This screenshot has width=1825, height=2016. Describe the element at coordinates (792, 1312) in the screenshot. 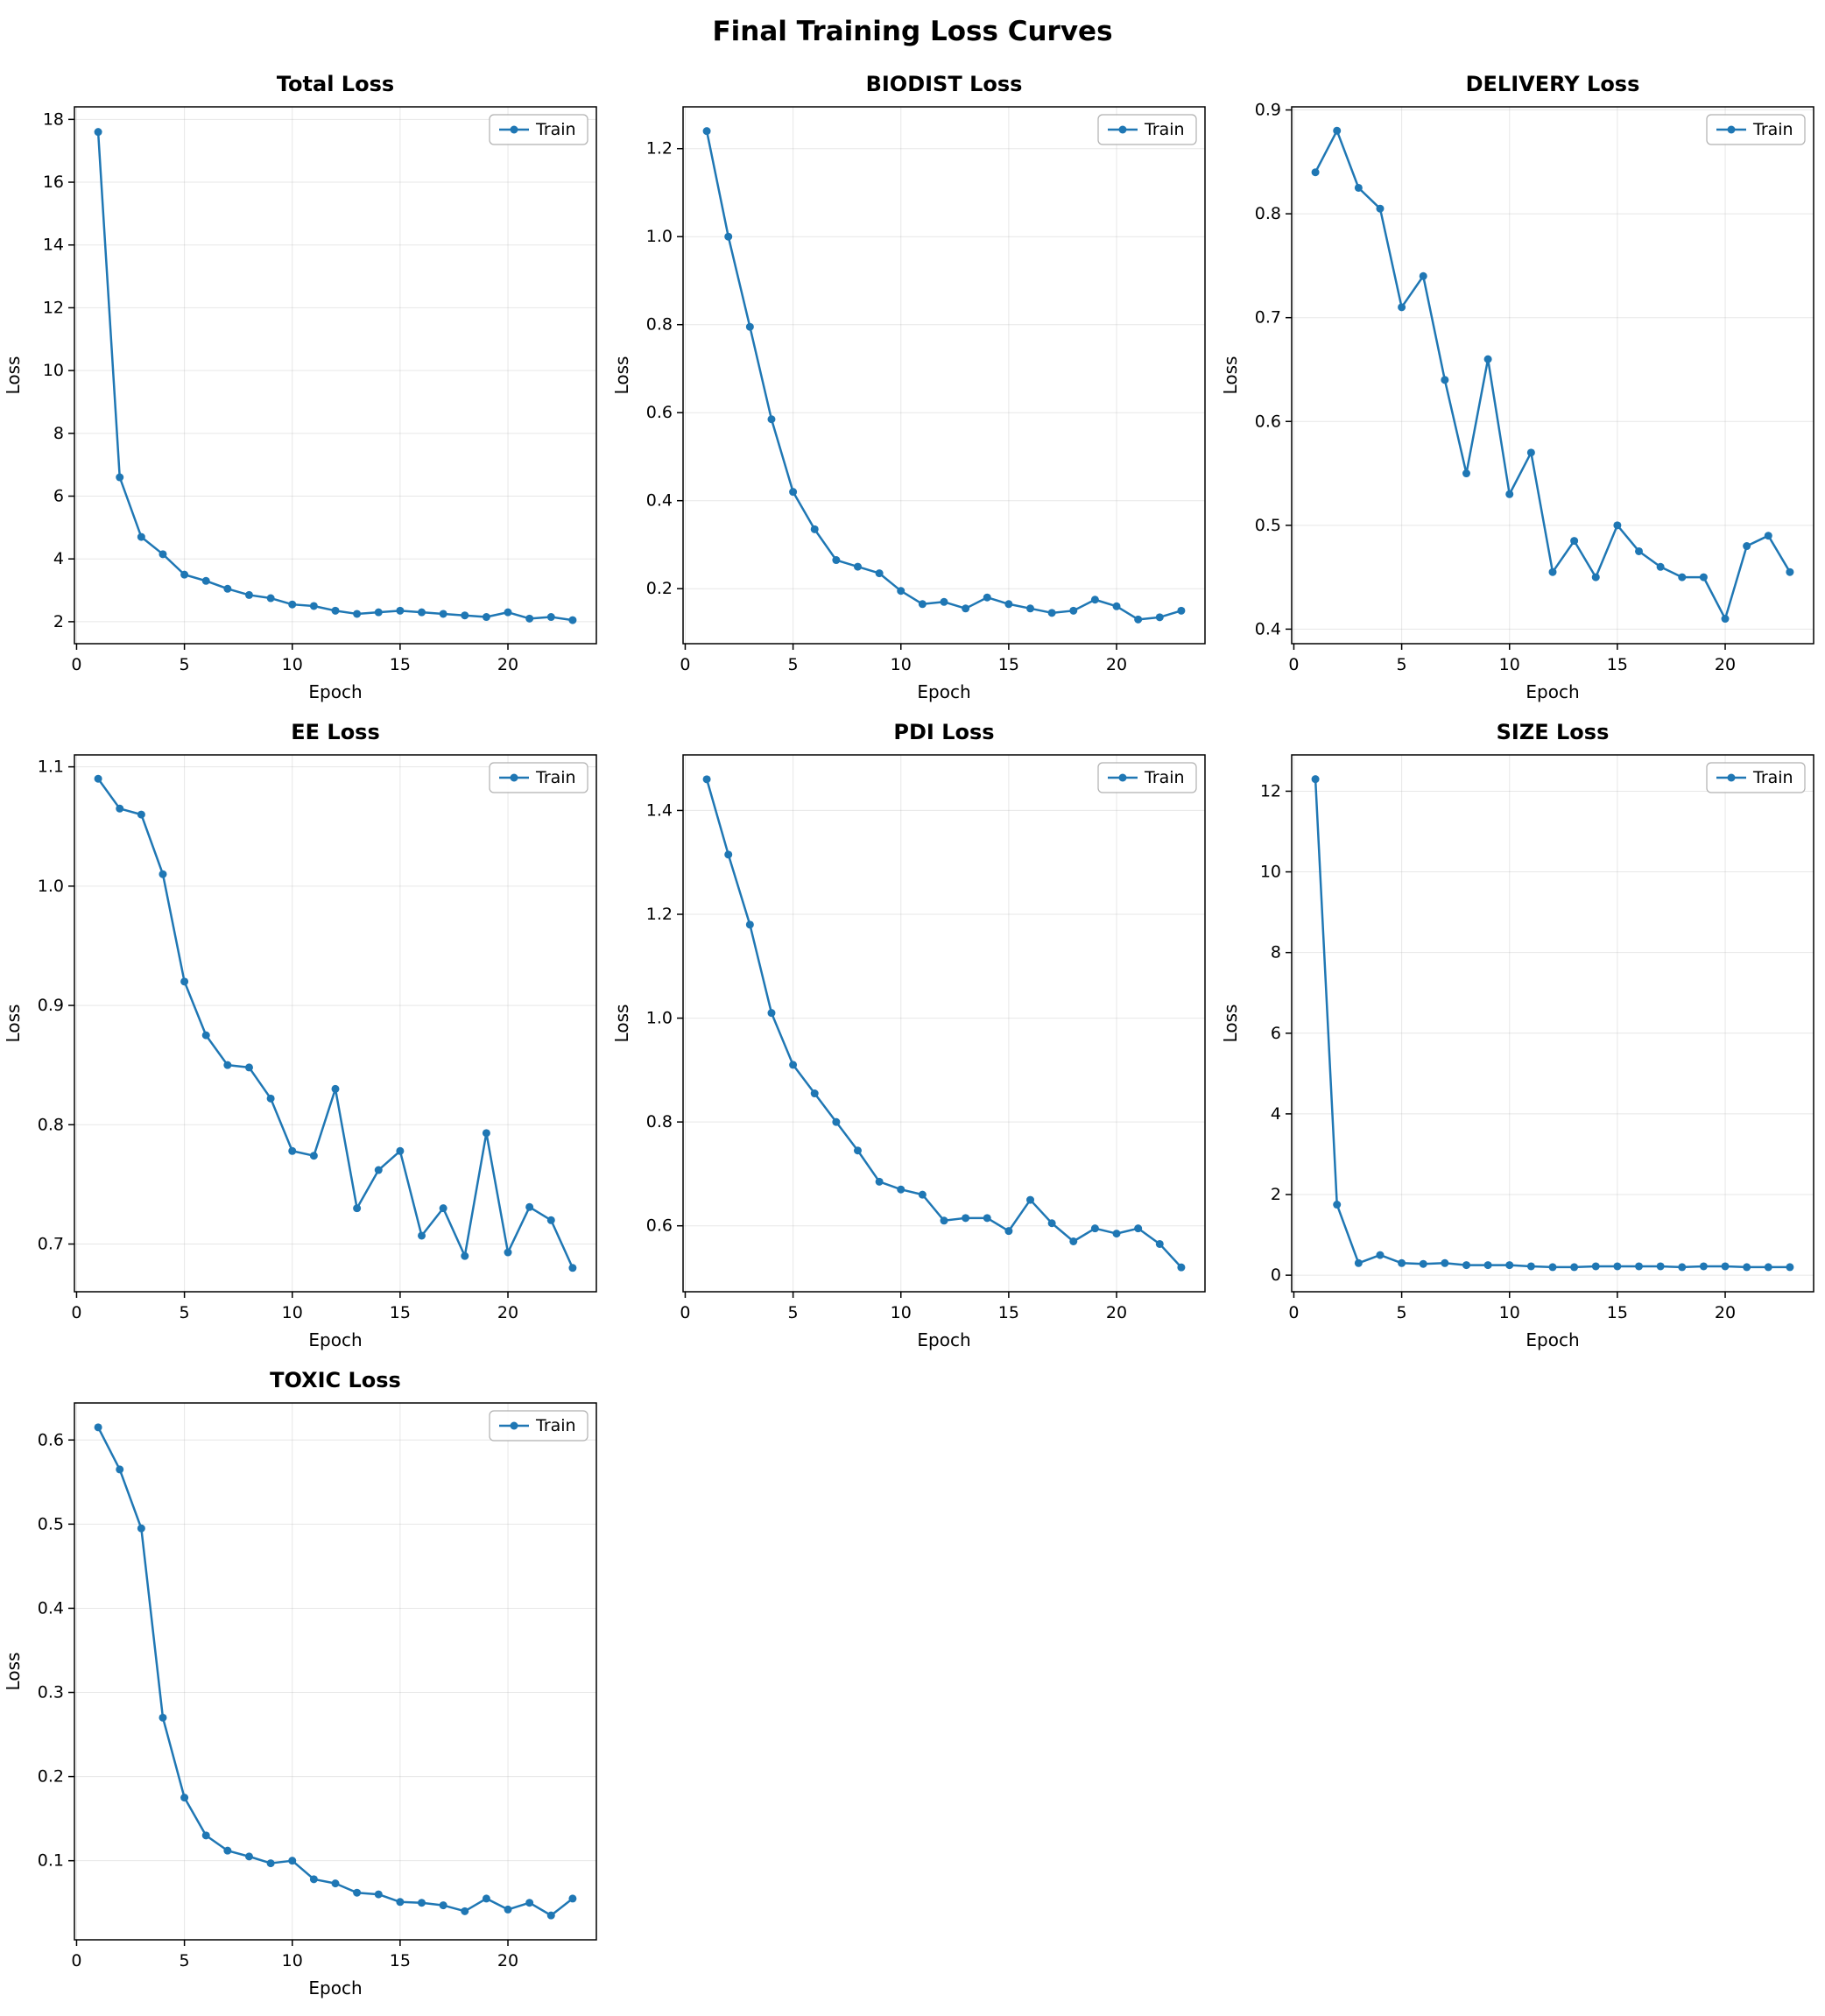

I see `x-tick-label: 5` at that location.